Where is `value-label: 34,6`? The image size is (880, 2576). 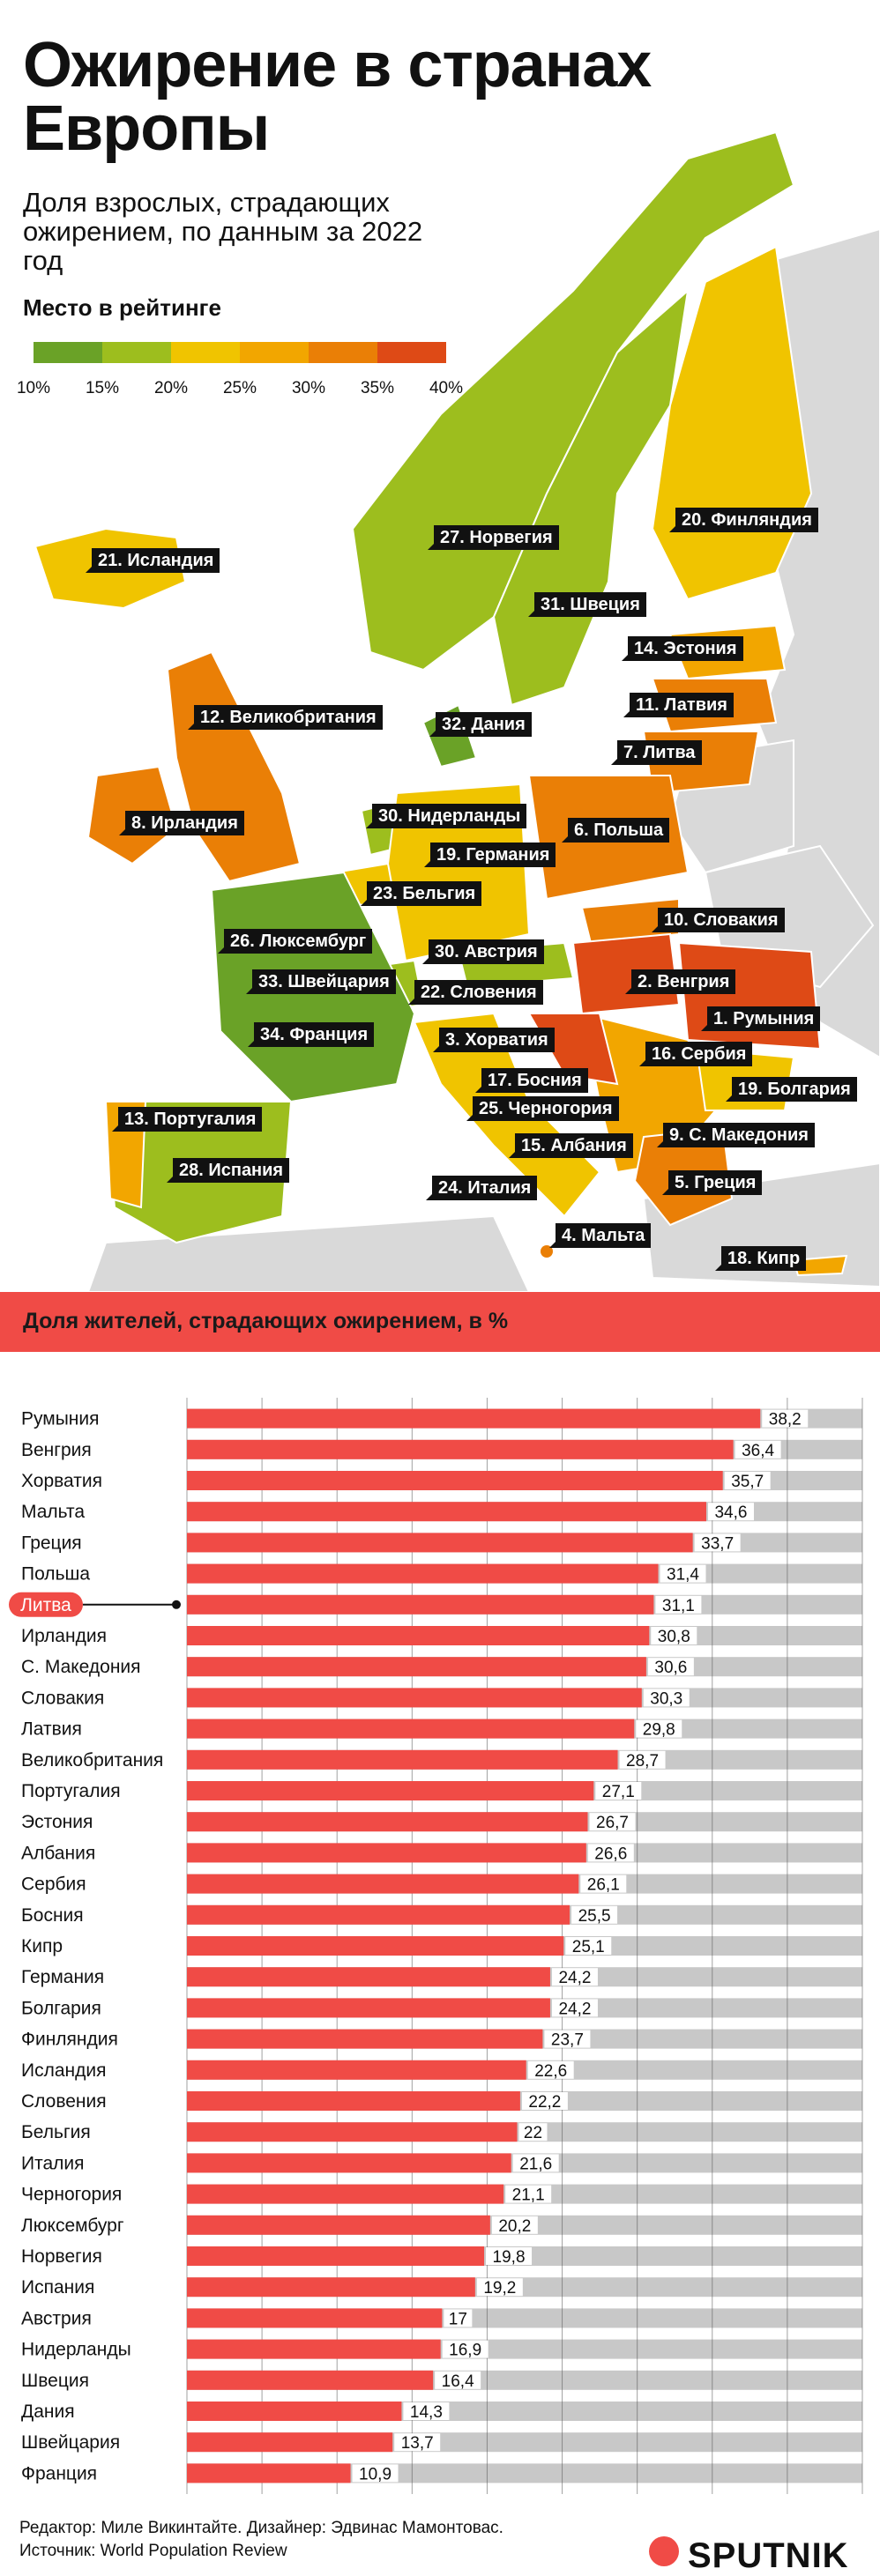
value-label: 34,6 is located at coordinates (730, 1512).